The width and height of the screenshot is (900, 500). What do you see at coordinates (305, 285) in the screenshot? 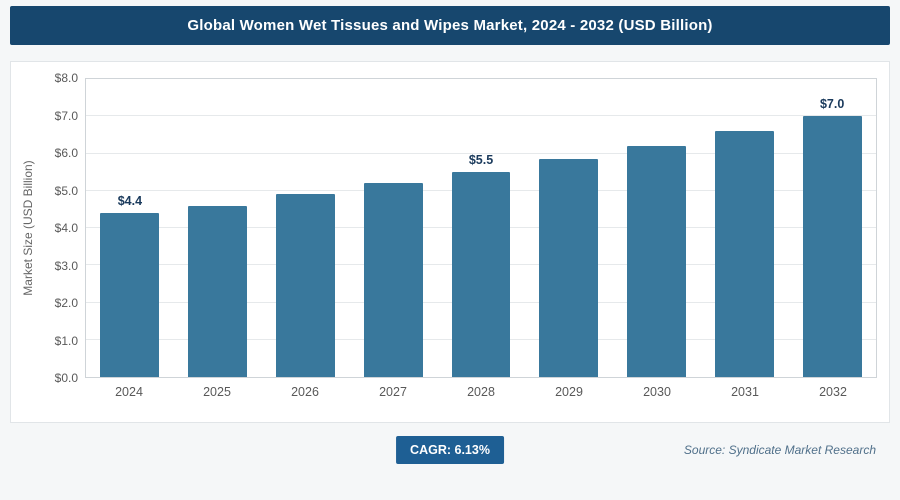
I see `bar-2026` at bounding box center [305, 285].